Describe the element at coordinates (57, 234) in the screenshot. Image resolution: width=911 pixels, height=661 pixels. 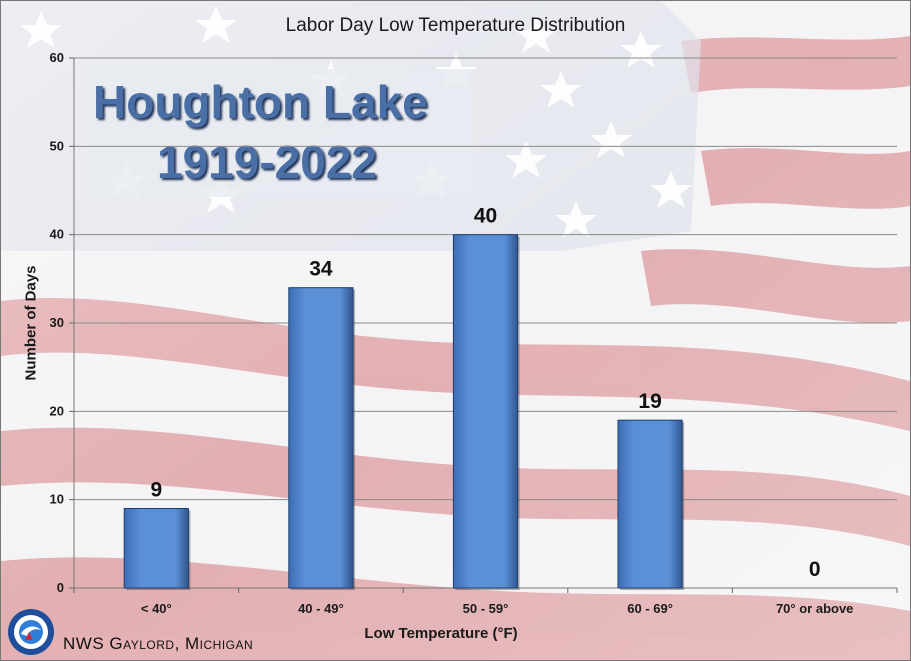
I see `y-tick-label: 40` at that location.